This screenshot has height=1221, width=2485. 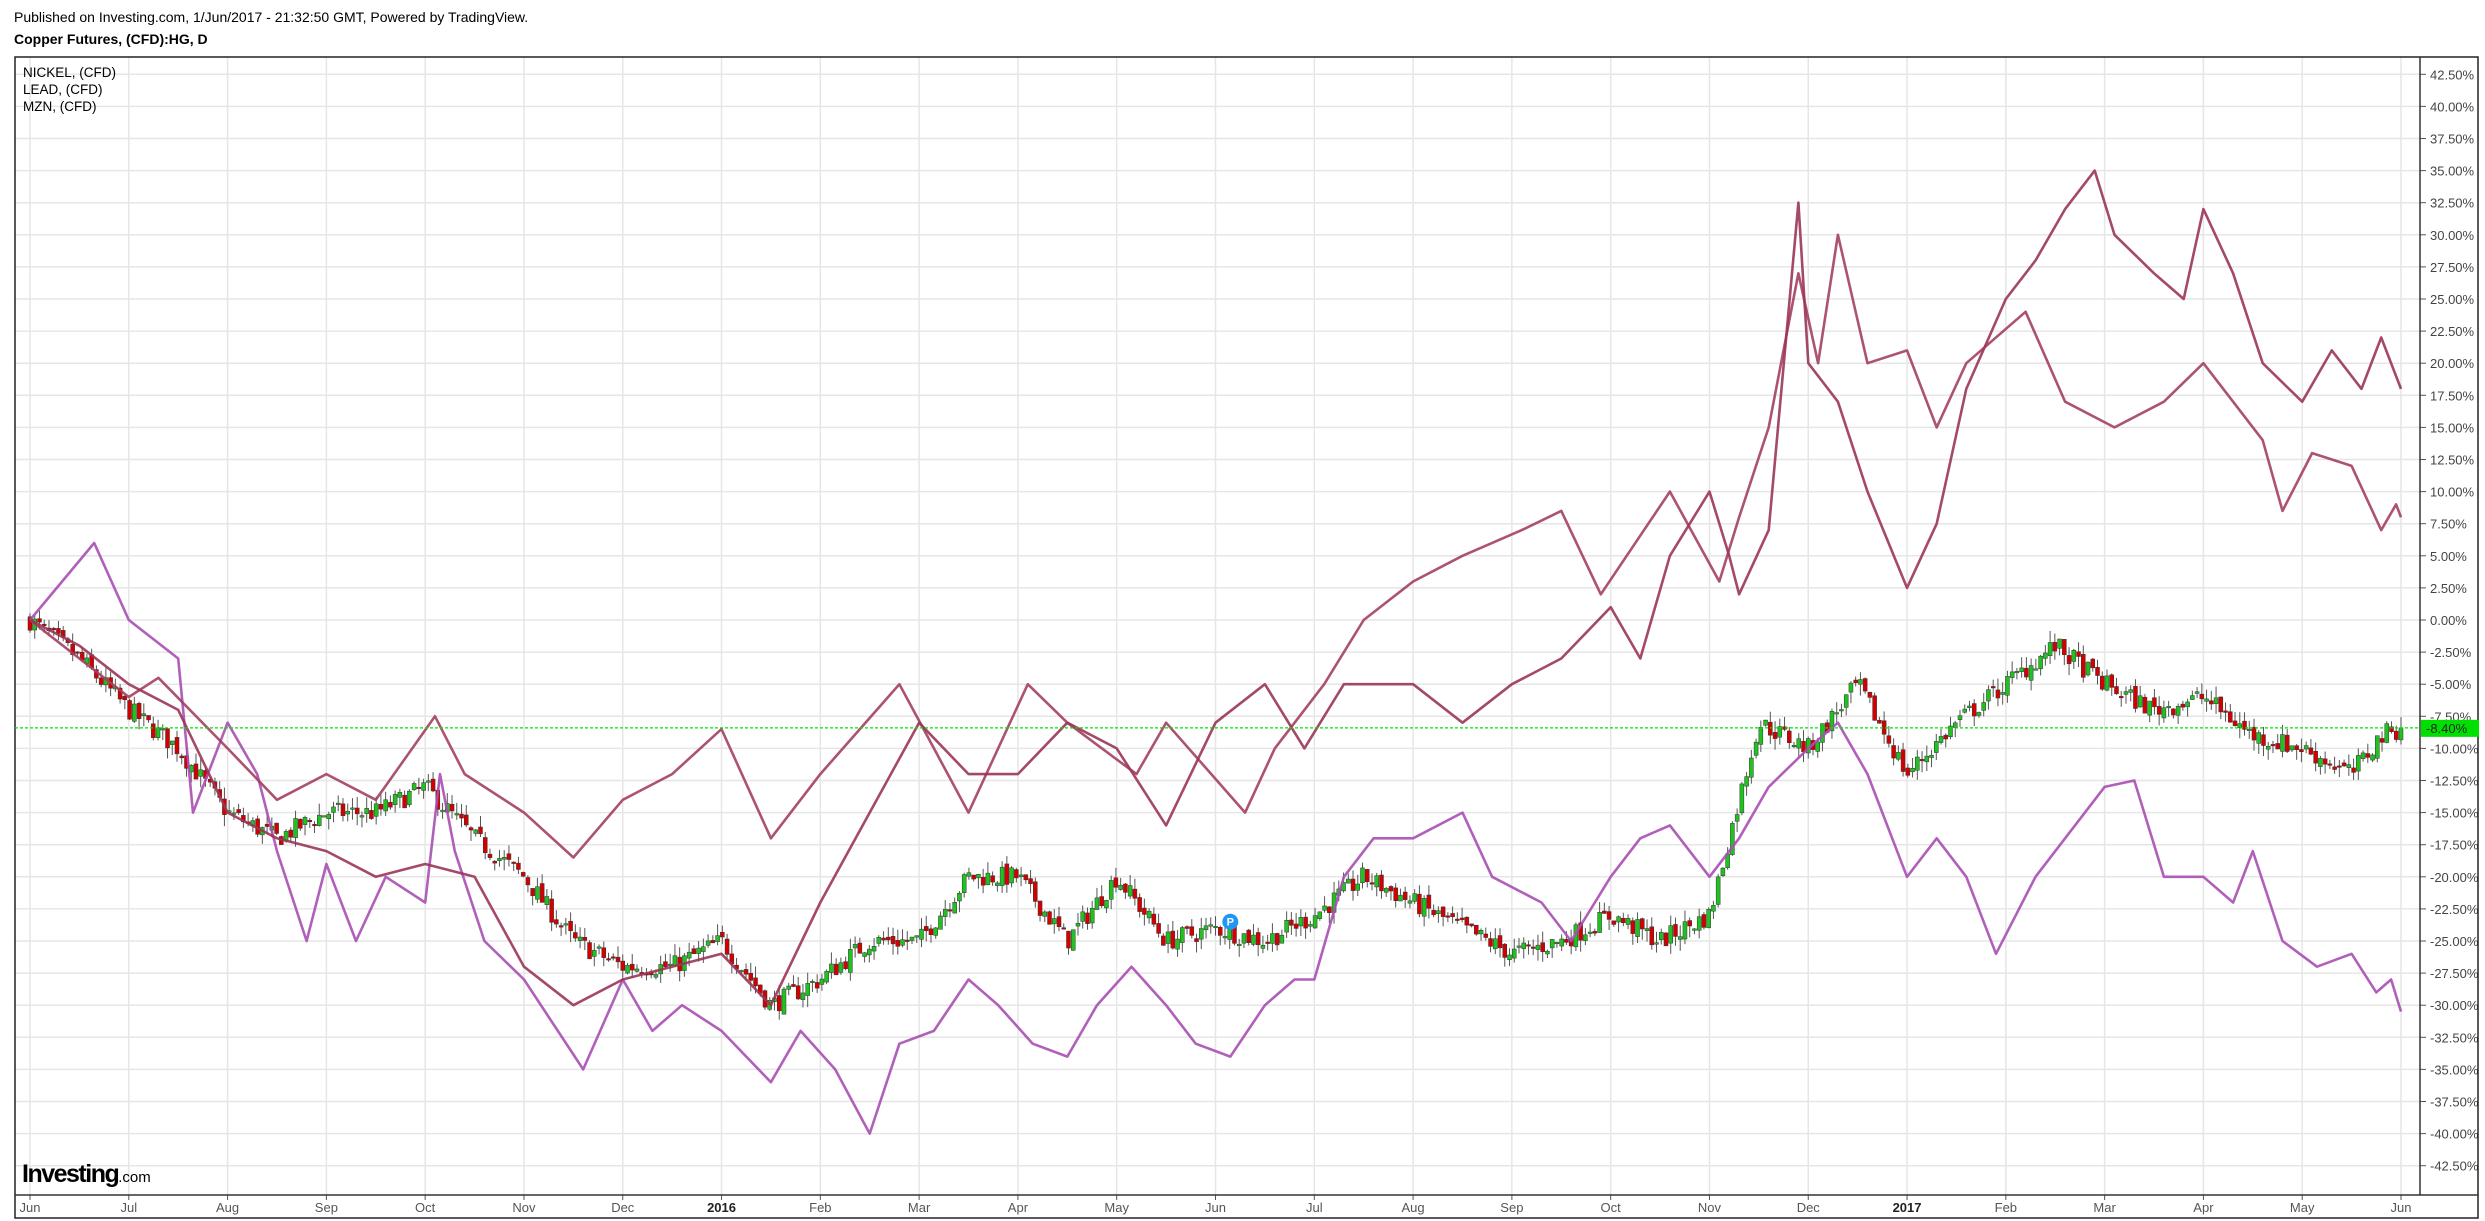 I want to click on x-tick-label: Oct, so click(x=1611, y=1207).